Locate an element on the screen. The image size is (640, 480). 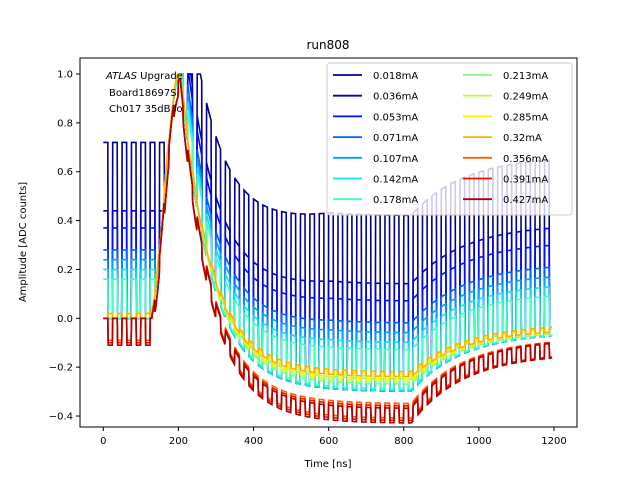
y-tick-label: 0.8 is located at coordinates (65, 123).